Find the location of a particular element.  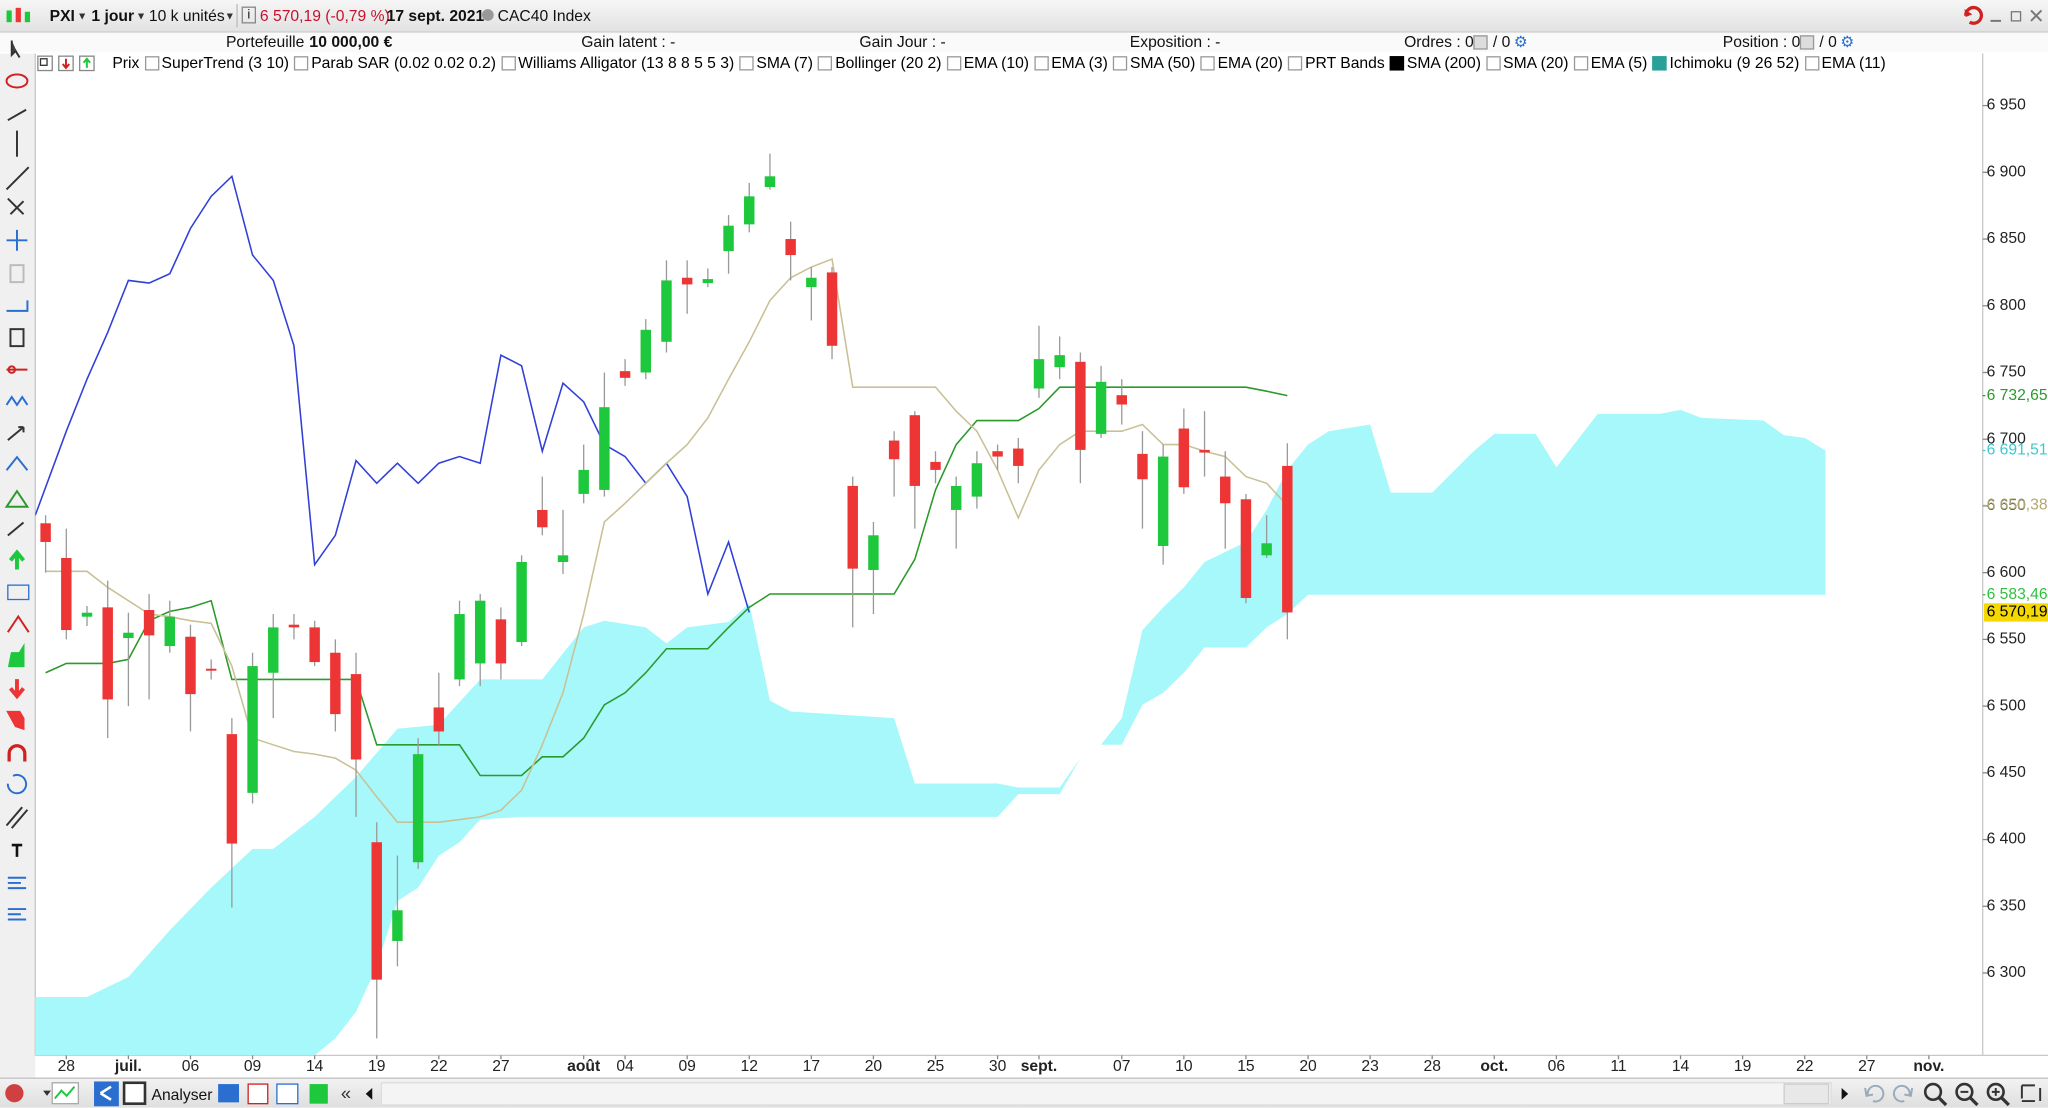

indicator: PRT Bands is located at coordinates (1336, 63).